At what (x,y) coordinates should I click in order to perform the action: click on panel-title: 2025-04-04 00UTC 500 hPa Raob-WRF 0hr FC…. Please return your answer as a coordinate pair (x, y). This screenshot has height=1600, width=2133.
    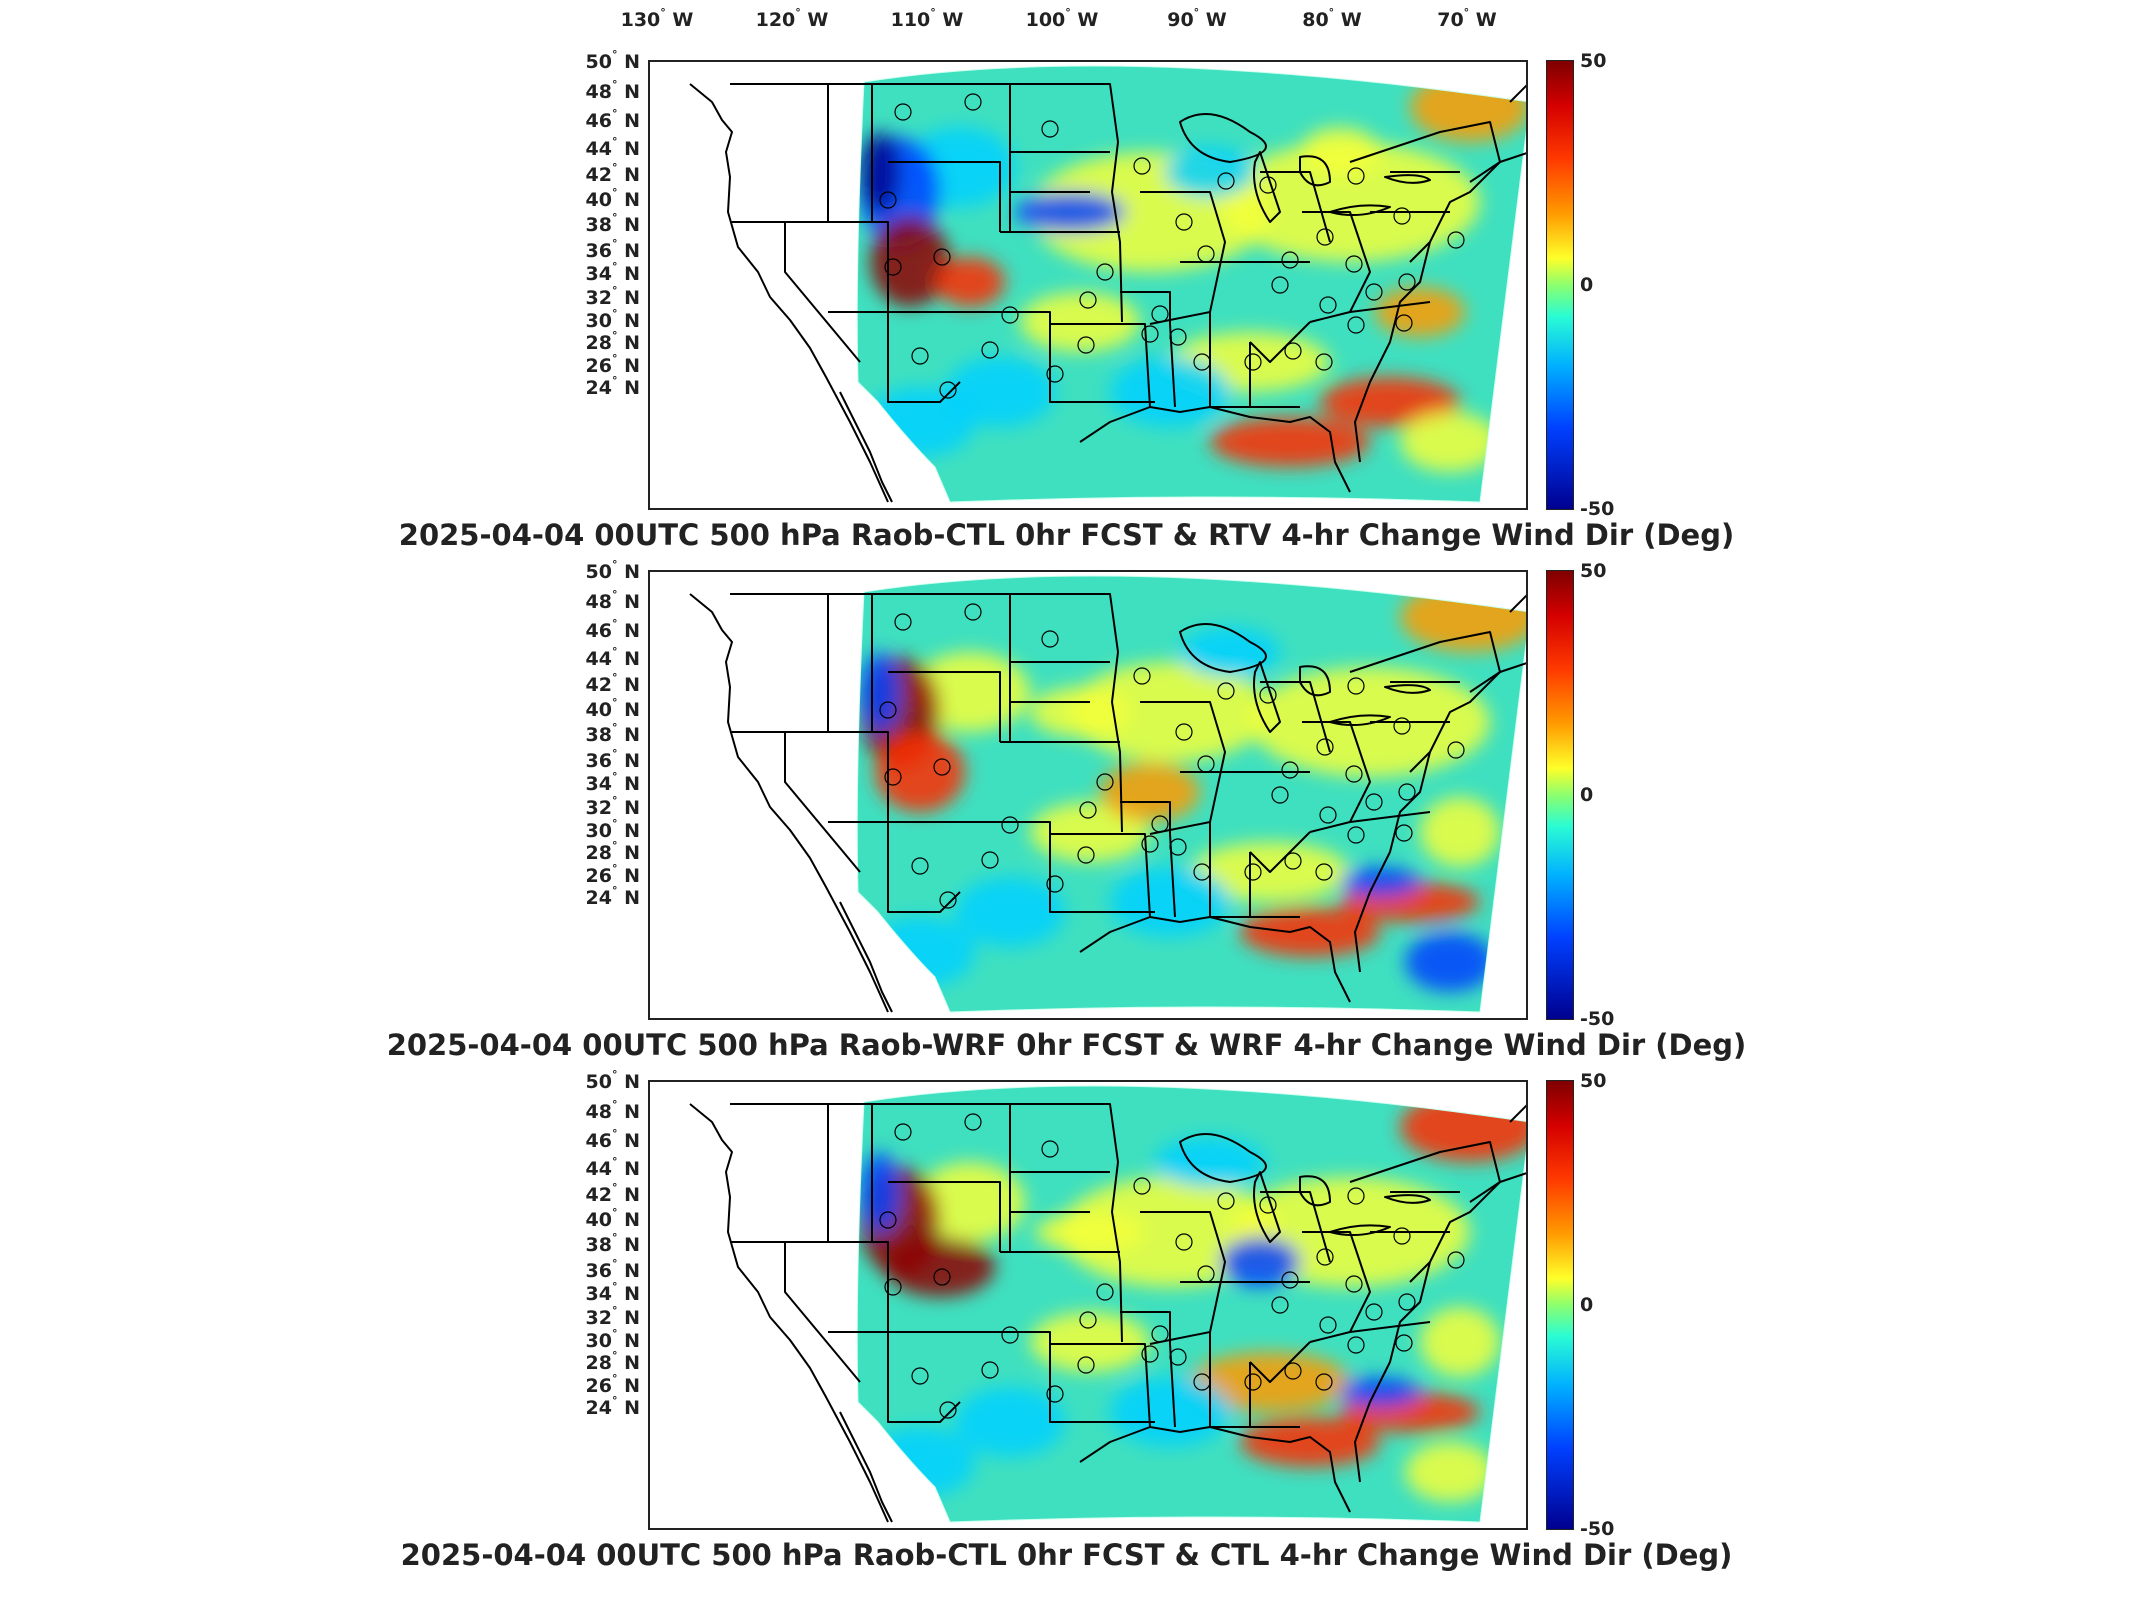
    Looking at the image, I should click on (1066, 1045).